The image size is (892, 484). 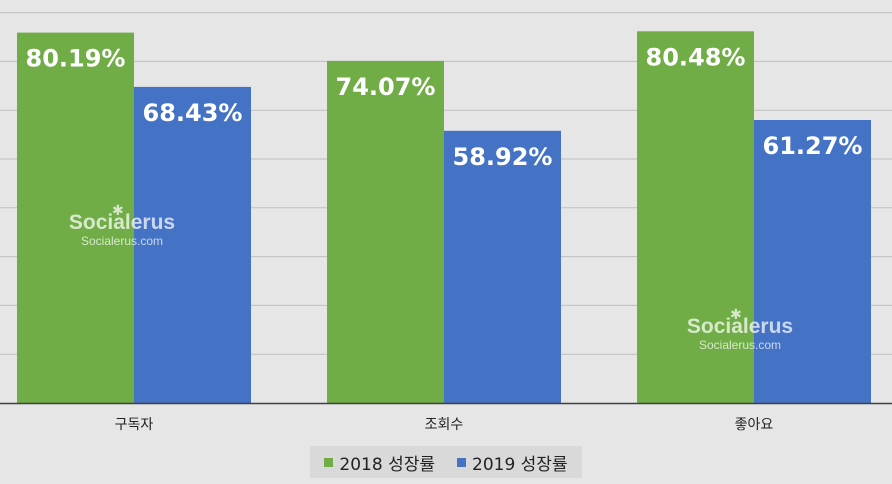 What do you see at coordinates (386, 87) in the screenshot?
I see `data-label: 74.07%` at bounding box center [386, 87].